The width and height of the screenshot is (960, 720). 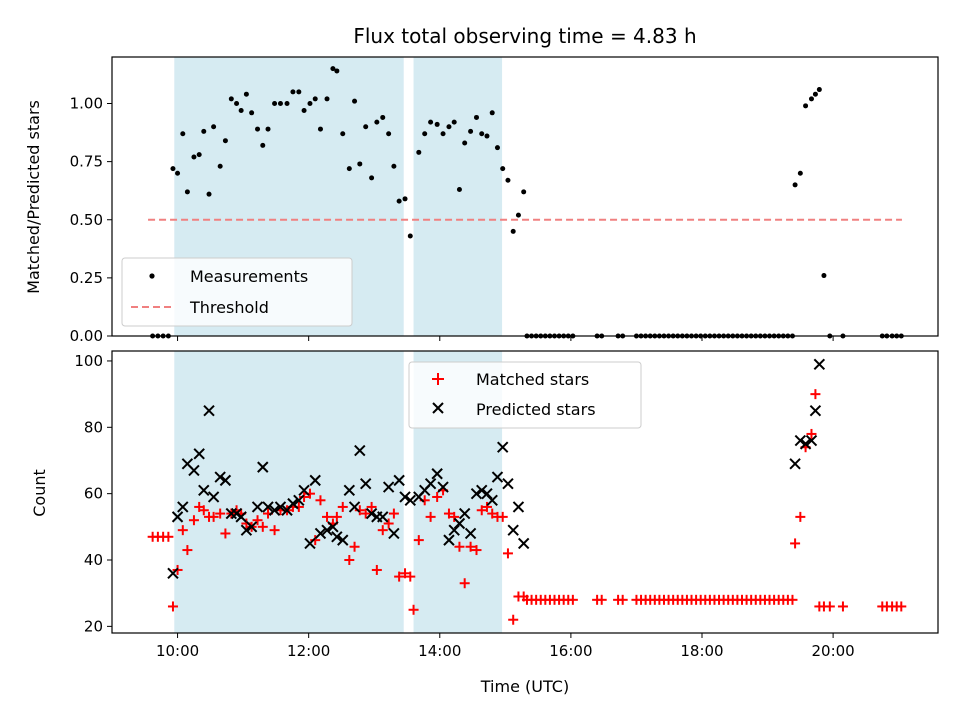 What do you see at coordinates (93, 560) in the screenshot?
I see `y-tick-label: 40` at bounding box center [93, 560].